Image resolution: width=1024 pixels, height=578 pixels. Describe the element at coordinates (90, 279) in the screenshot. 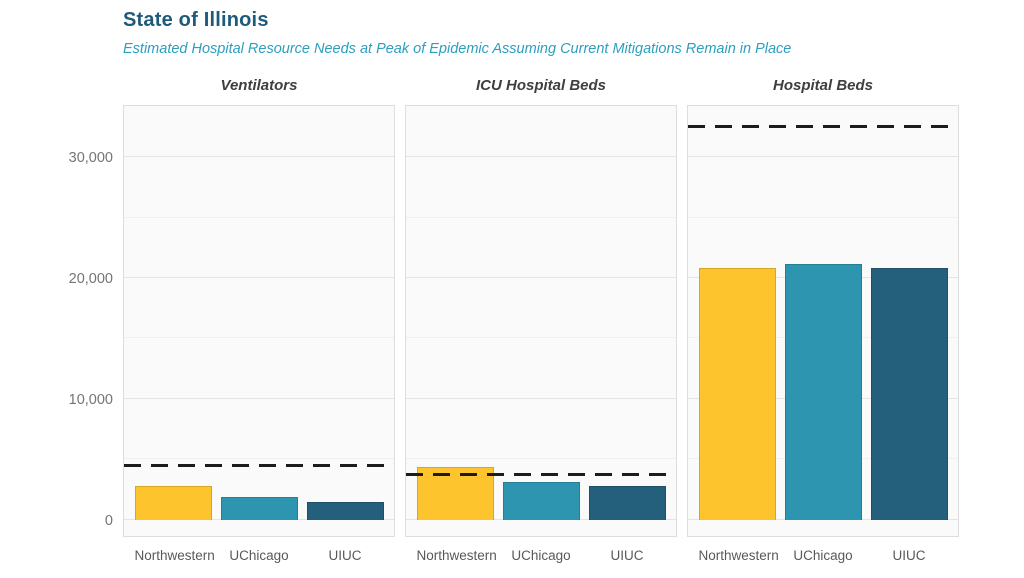

I see `y-tick-label: 20,000` at that location.